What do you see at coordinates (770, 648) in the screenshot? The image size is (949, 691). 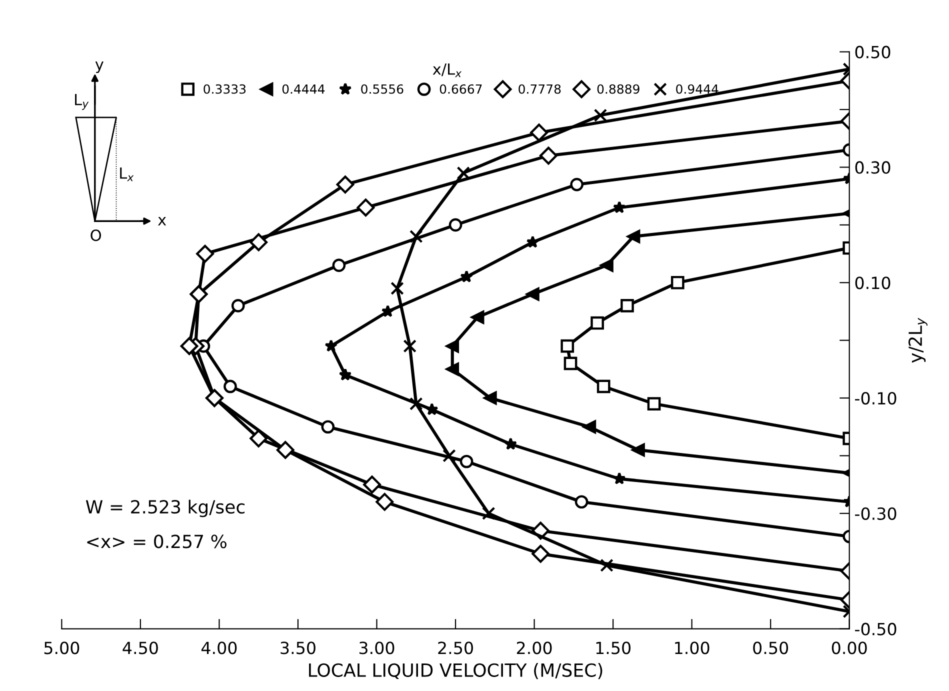 I see `x-tick-label: 0.50` at bounding box center [770, 648].